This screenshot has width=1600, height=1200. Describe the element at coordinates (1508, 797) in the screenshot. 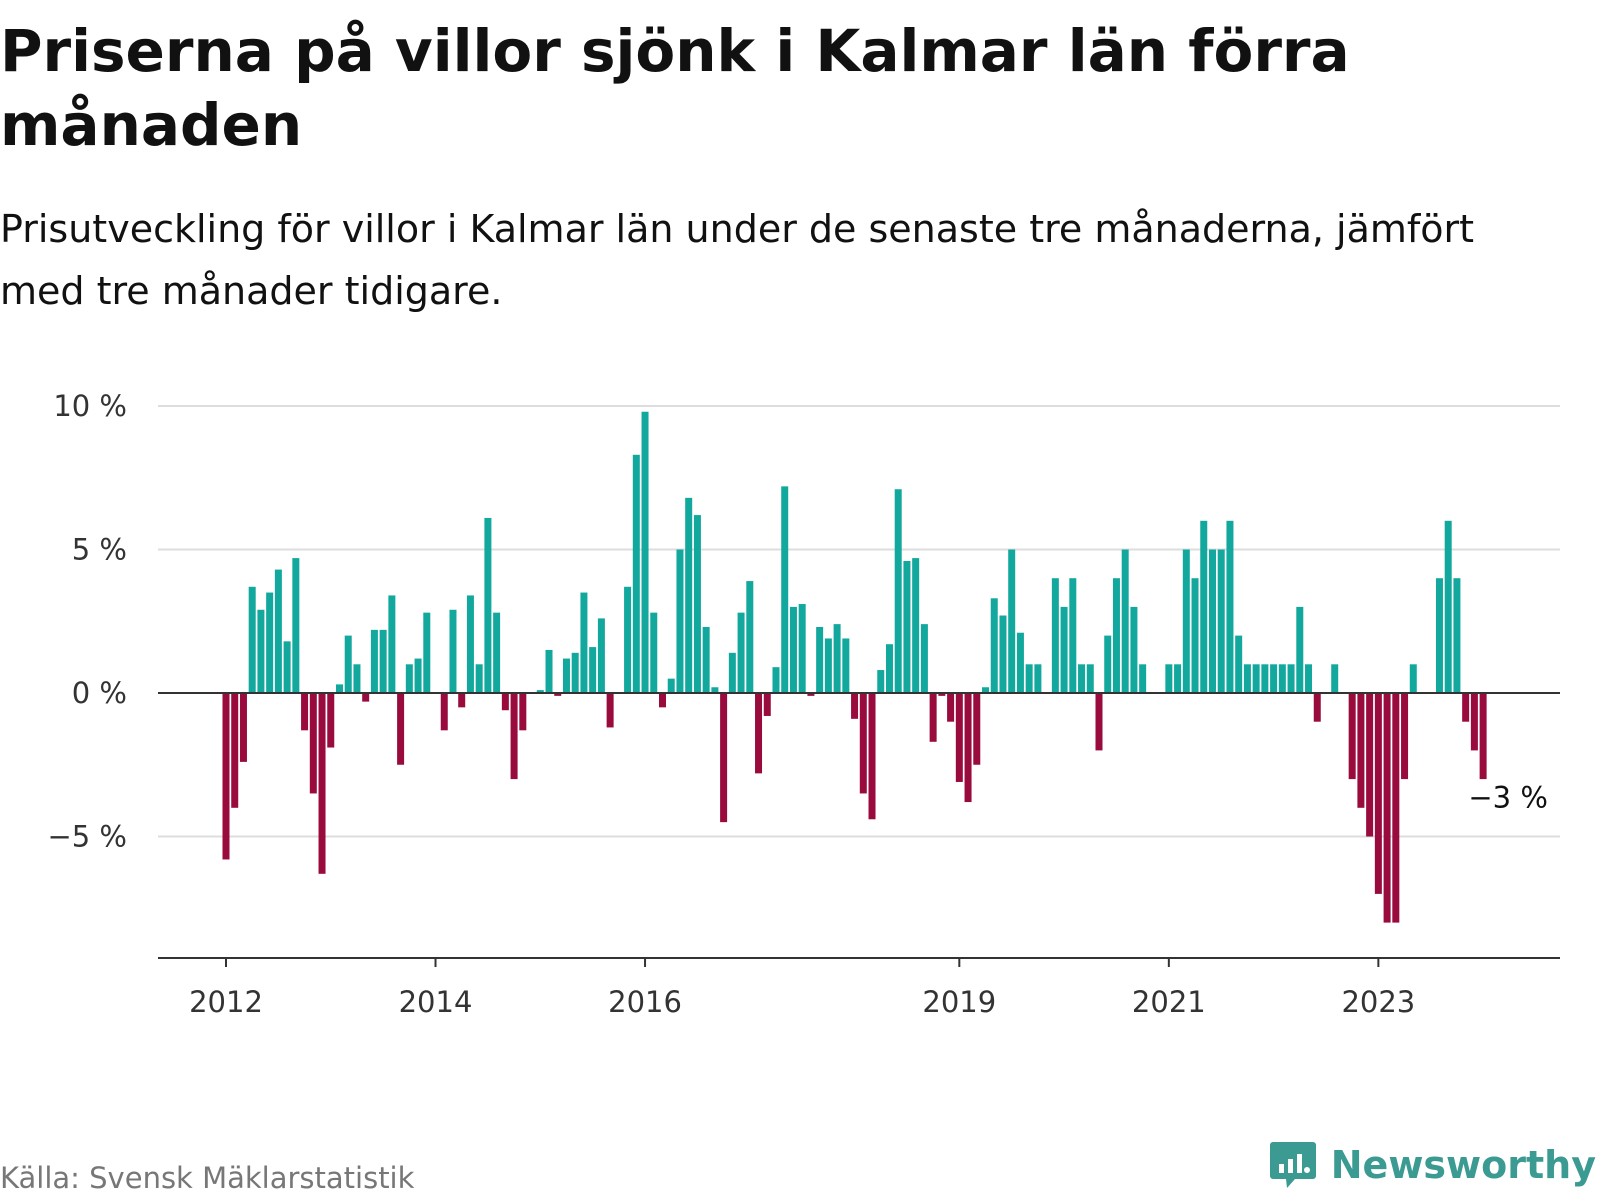

I see `latest-value-label: −3 %` at that location.